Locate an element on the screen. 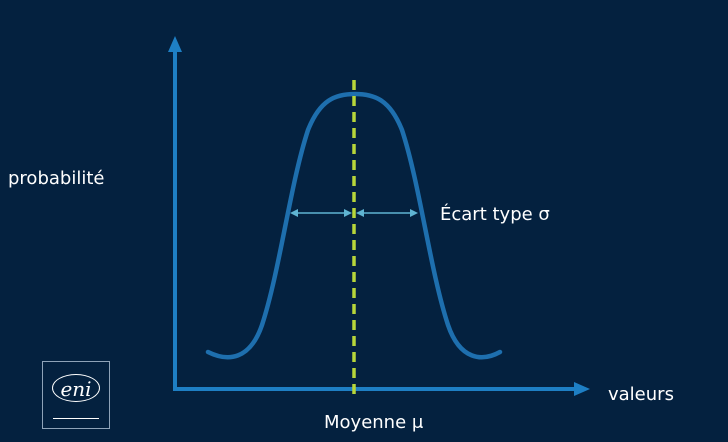  x-axis-label: valeurs is located at coordinates (641, 394).